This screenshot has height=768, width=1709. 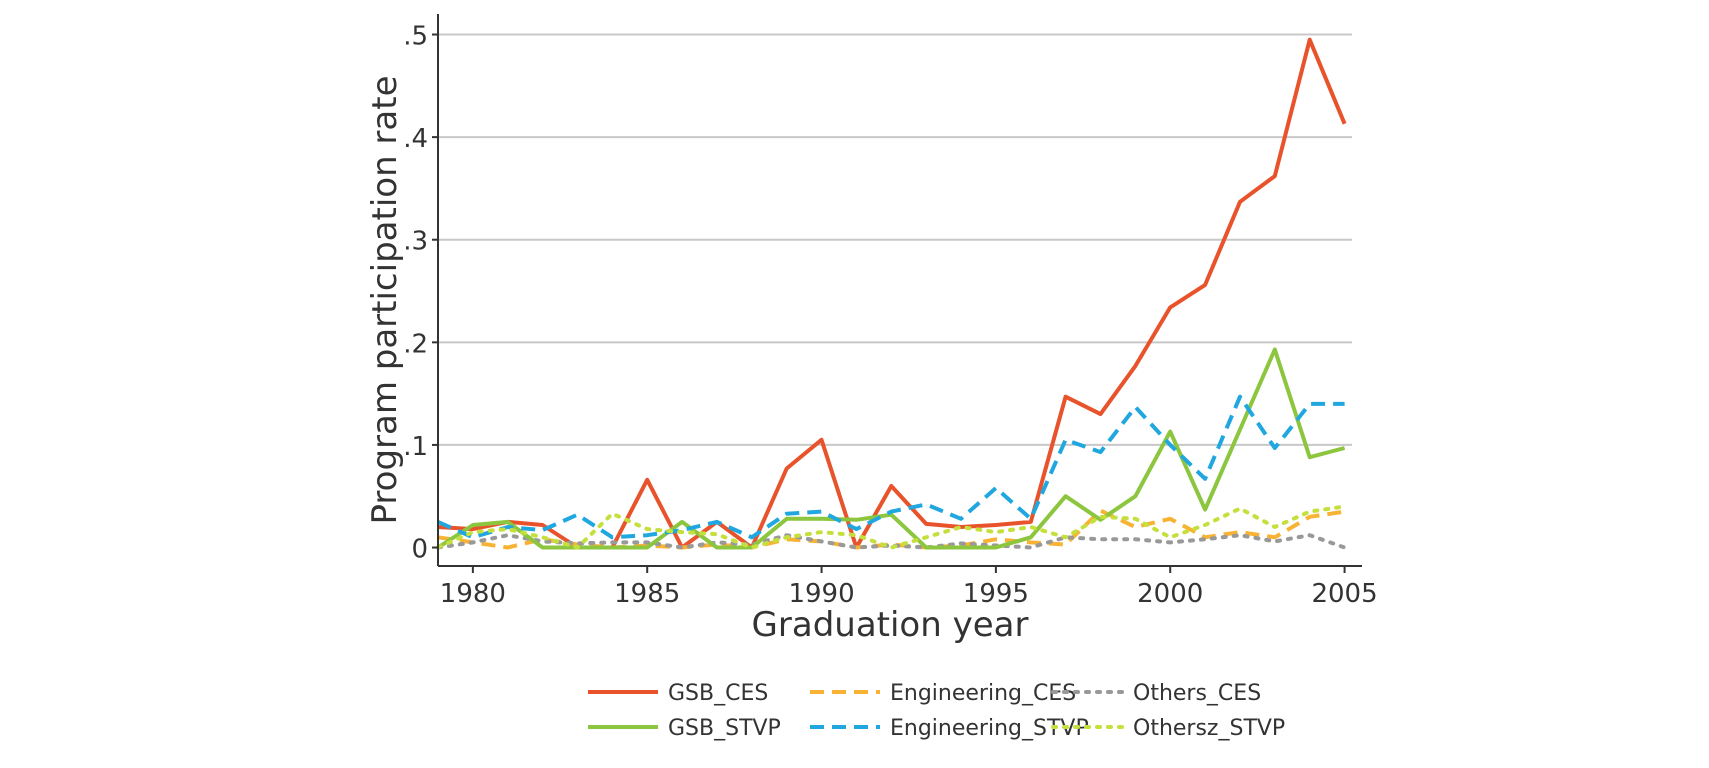 I want to click on legend-label: GSB_STVP, so click(x=724, y=728).